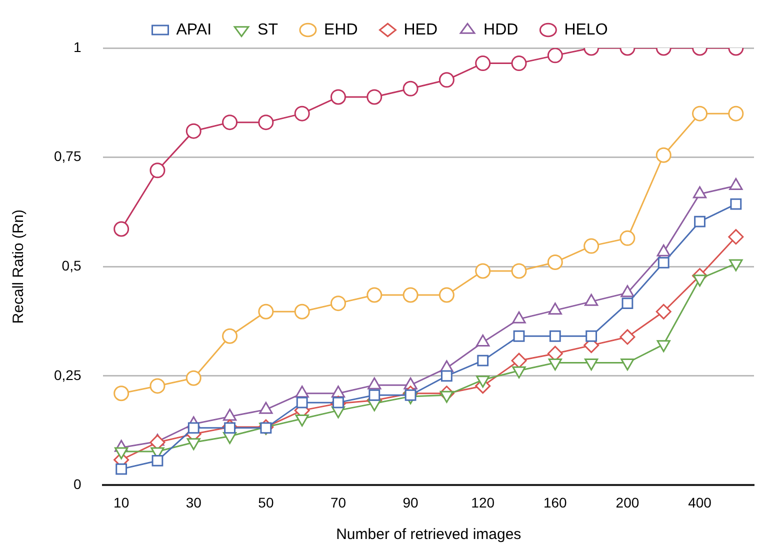 The image size is (766, 552). I want to click on x-tick-label: 120, so click(483, 502).